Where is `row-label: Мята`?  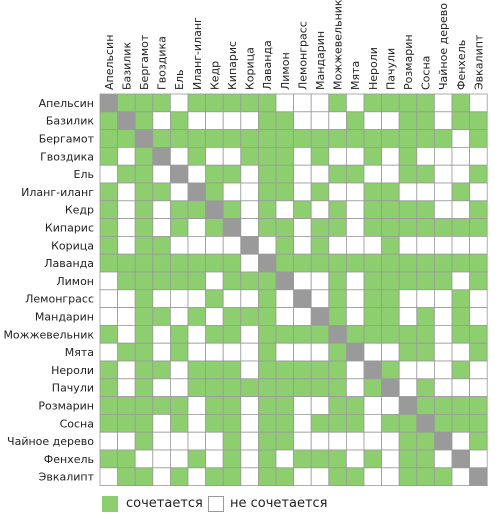
row-label: Мята is located at coordinates (79, 352).